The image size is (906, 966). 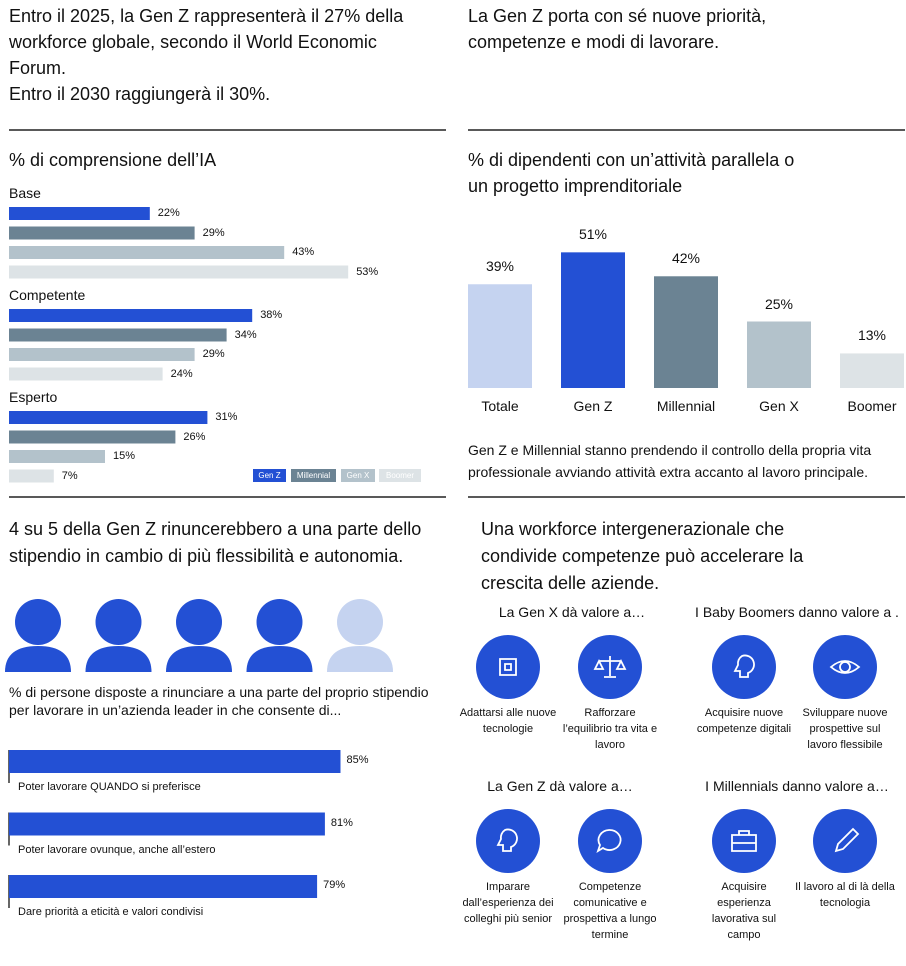 I want to click on group-title: I Baby Boomers danno valore a ., so click(x=797, y=612).